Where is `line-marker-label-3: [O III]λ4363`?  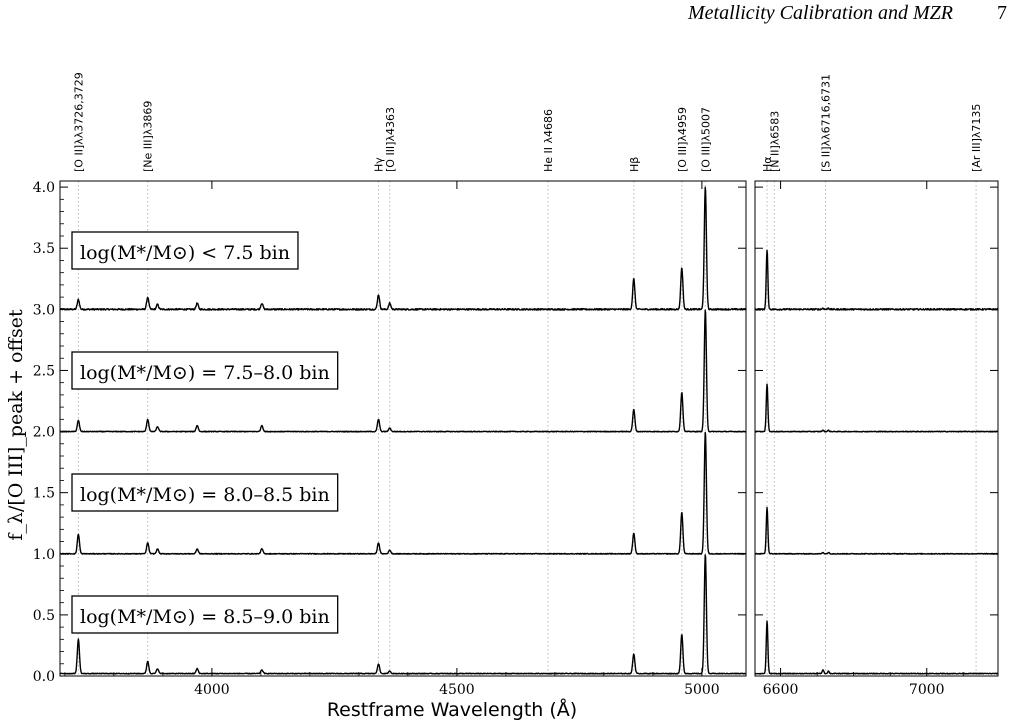
line-marker-label-3: [O III]λ4363 is located at coordinates (390, 139).